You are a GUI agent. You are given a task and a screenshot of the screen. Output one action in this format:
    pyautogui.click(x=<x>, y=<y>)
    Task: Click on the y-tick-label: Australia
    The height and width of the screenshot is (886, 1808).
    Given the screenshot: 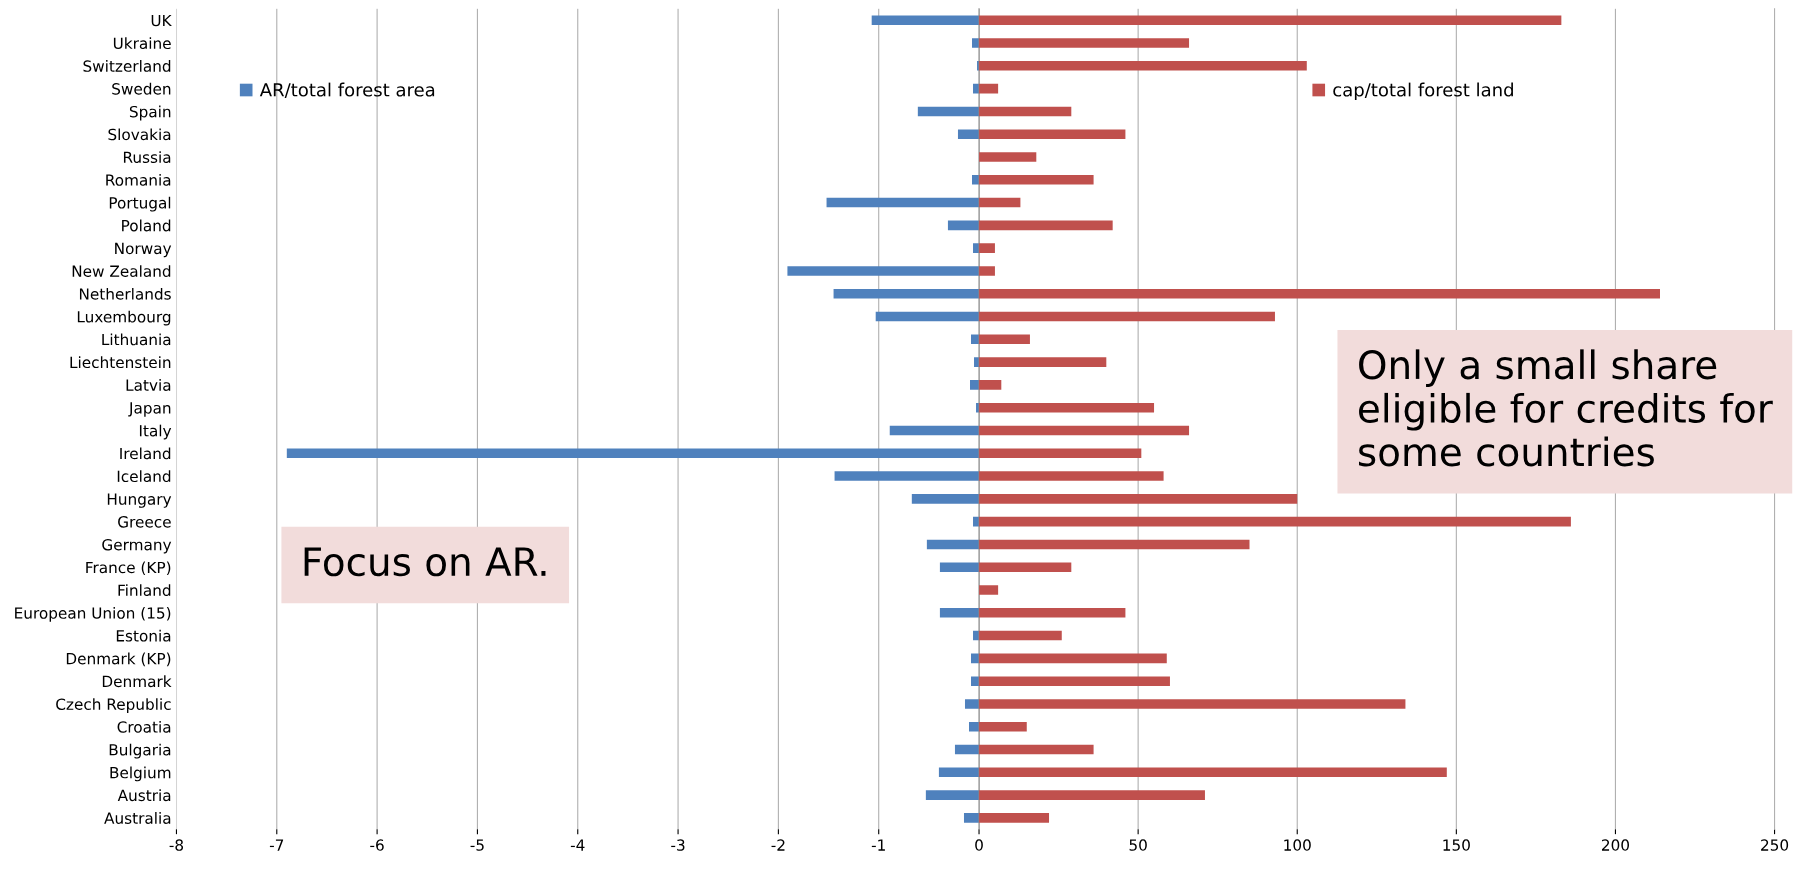 What is the action you would take?
    pyautogui.click(x=137, y=818)
    